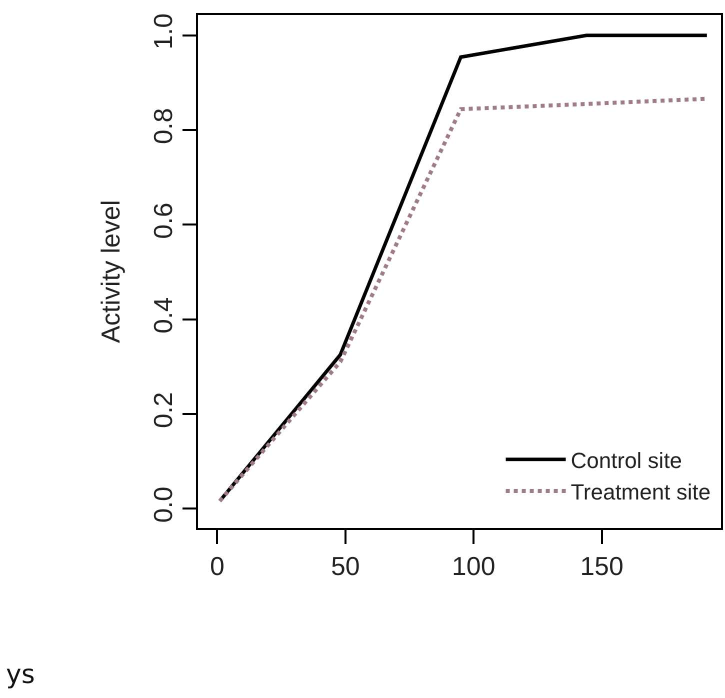 The width and height of the screenshot is (725, 698). What do you see at coordinates (163, 31) in the screenshot?
I see `y-tick-label: 1.0` at bounding box center [163, 31].